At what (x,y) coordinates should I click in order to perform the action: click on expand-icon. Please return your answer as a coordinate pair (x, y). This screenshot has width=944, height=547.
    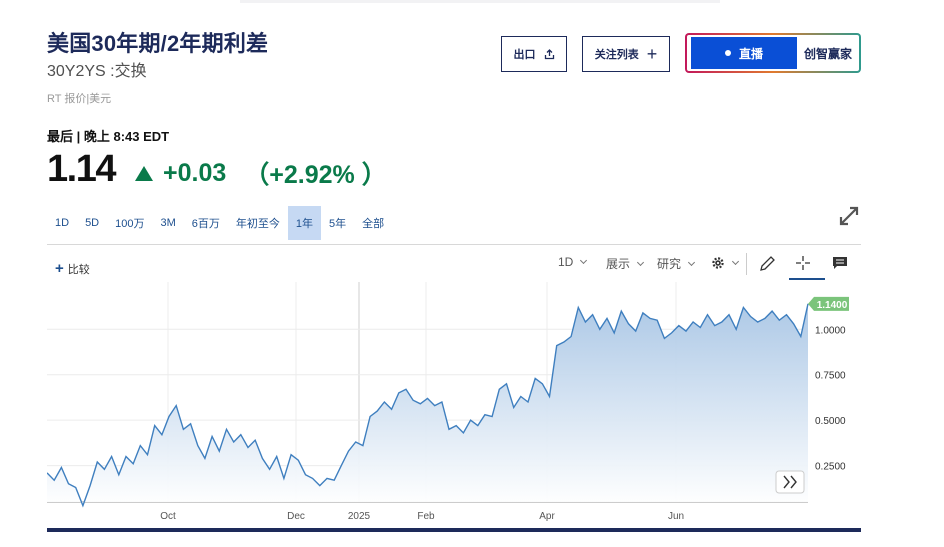
    Looking at the image, I should click on (849, 216).